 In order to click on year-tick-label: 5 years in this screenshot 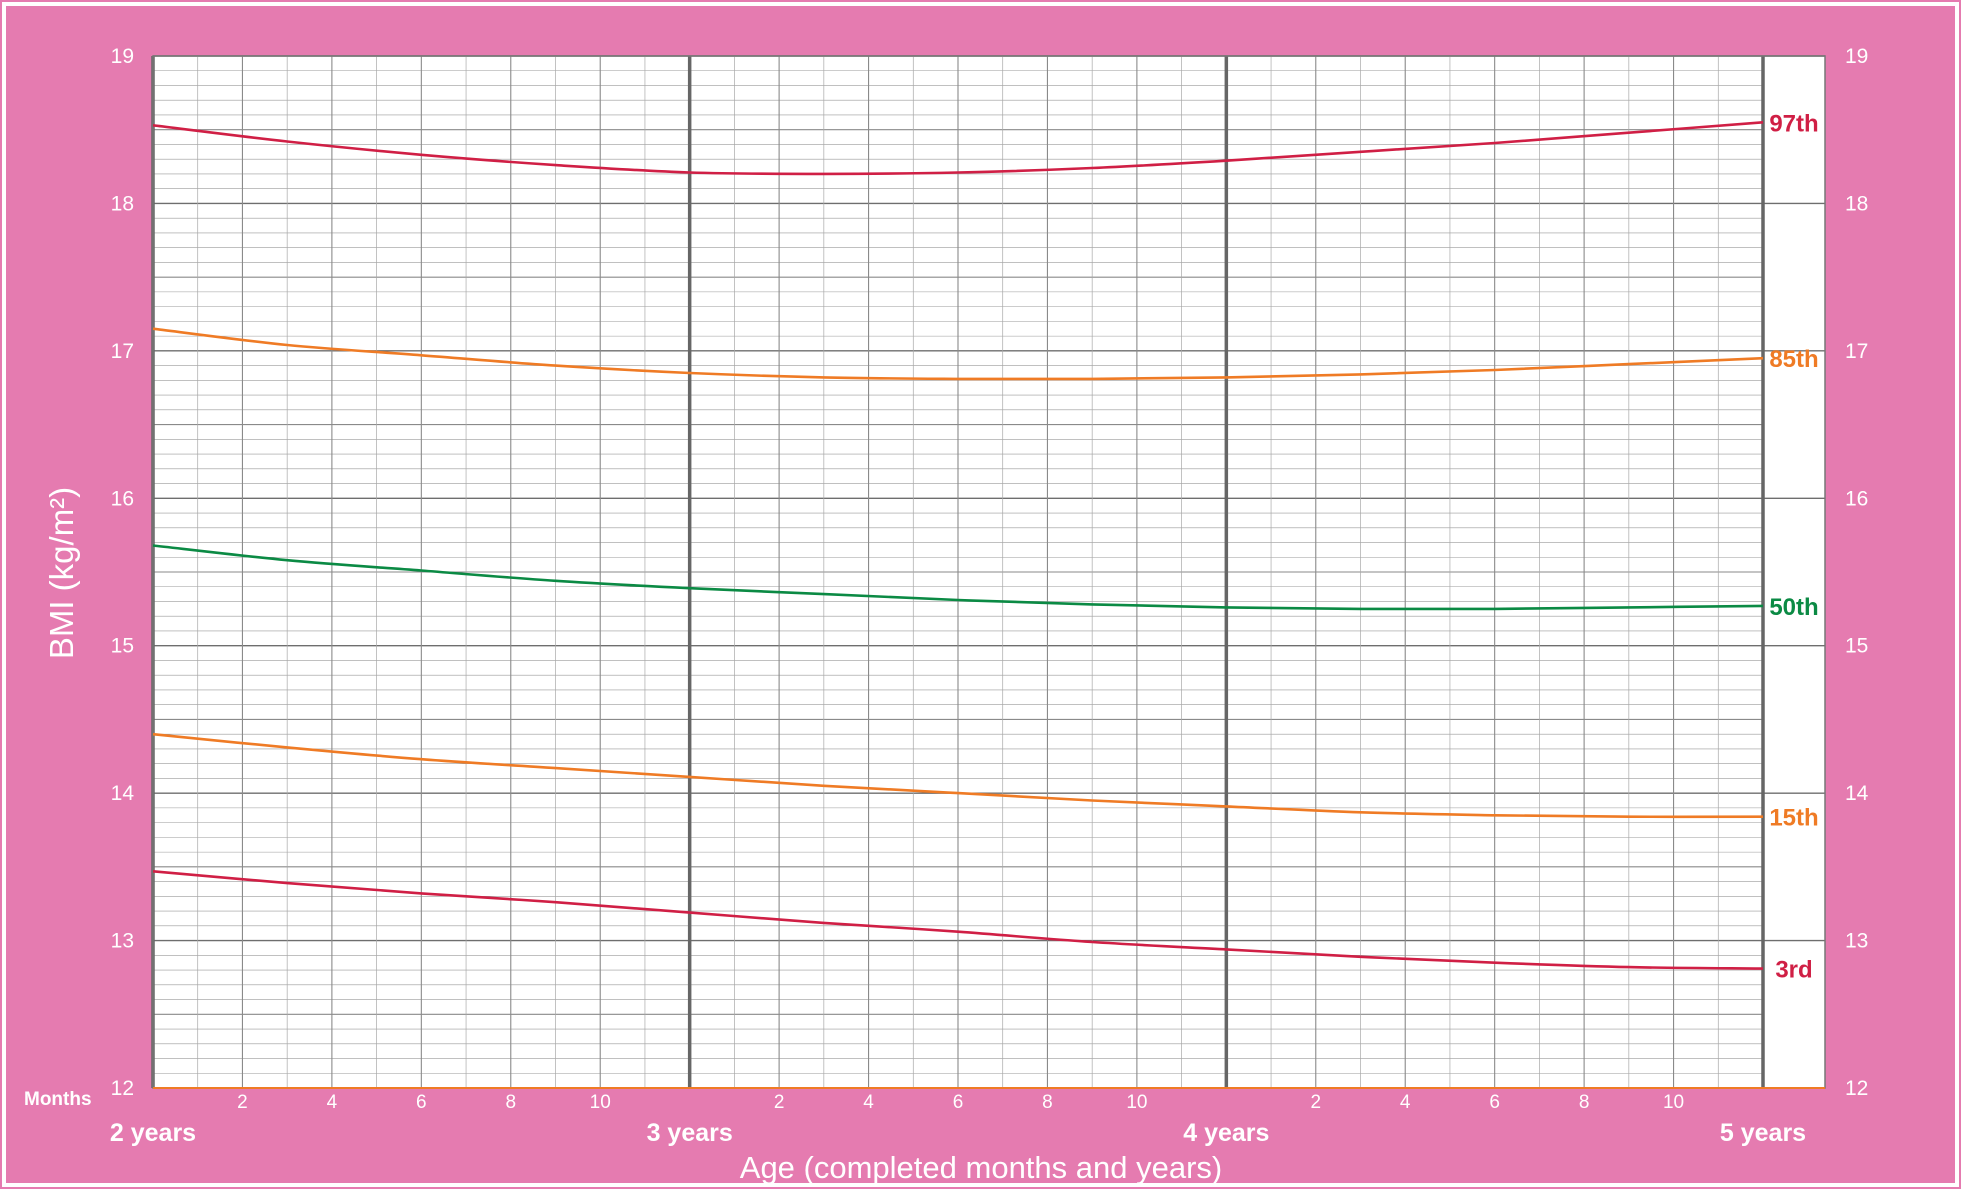, I will do `click(1763, 1133)`.